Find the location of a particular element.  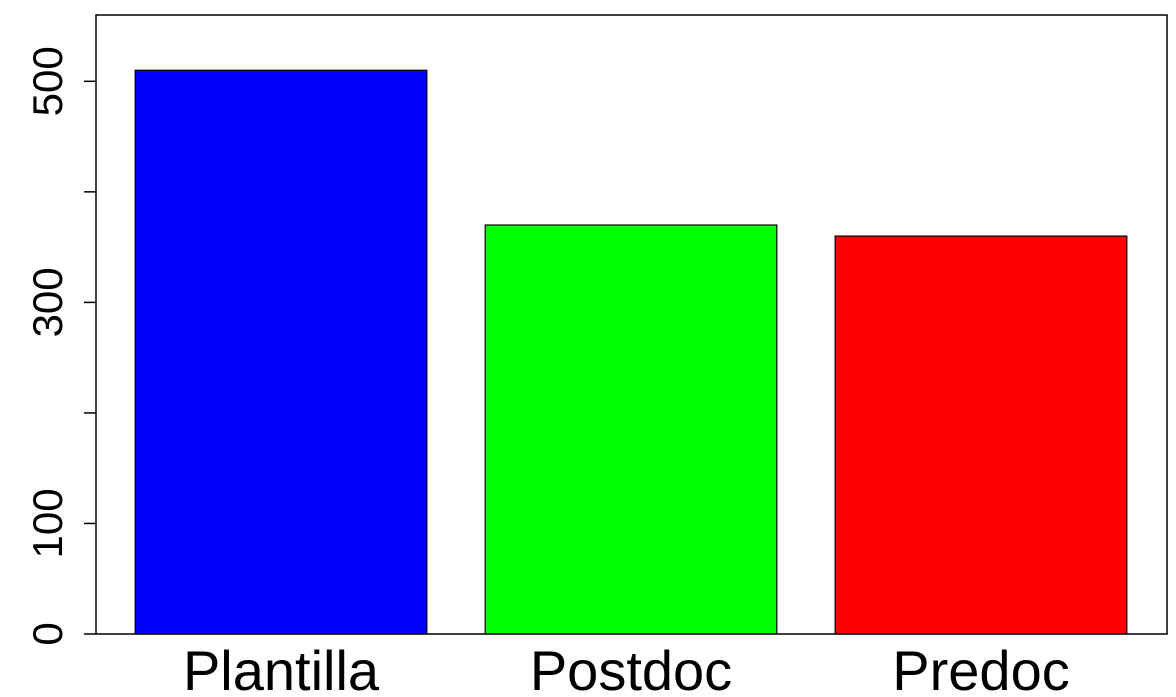

y-tick-label: 100 is located at coordinates (47, 523).